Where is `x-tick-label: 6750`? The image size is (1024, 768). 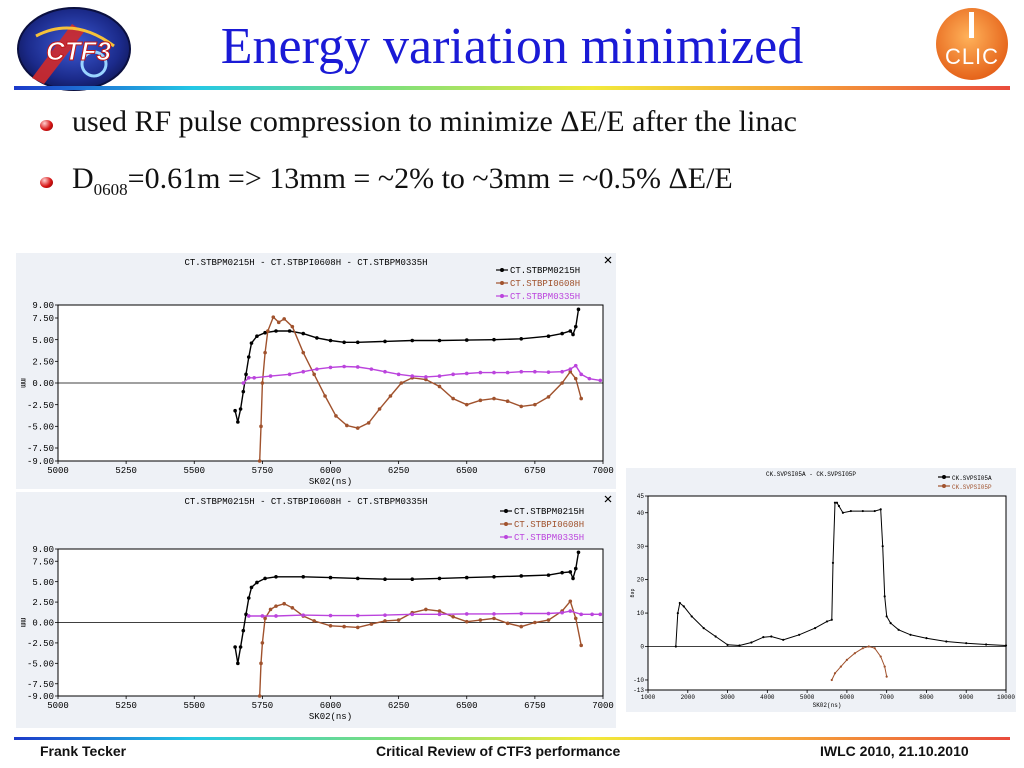
x-tick-label: 6750 is located at coordinates (535, 706).